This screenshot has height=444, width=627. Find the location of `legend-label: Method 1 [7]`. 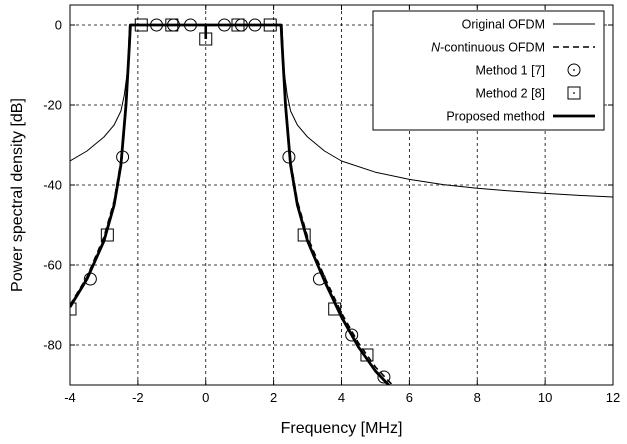

legend-label: Method 1 [7] is located at coordinates (511, 71).